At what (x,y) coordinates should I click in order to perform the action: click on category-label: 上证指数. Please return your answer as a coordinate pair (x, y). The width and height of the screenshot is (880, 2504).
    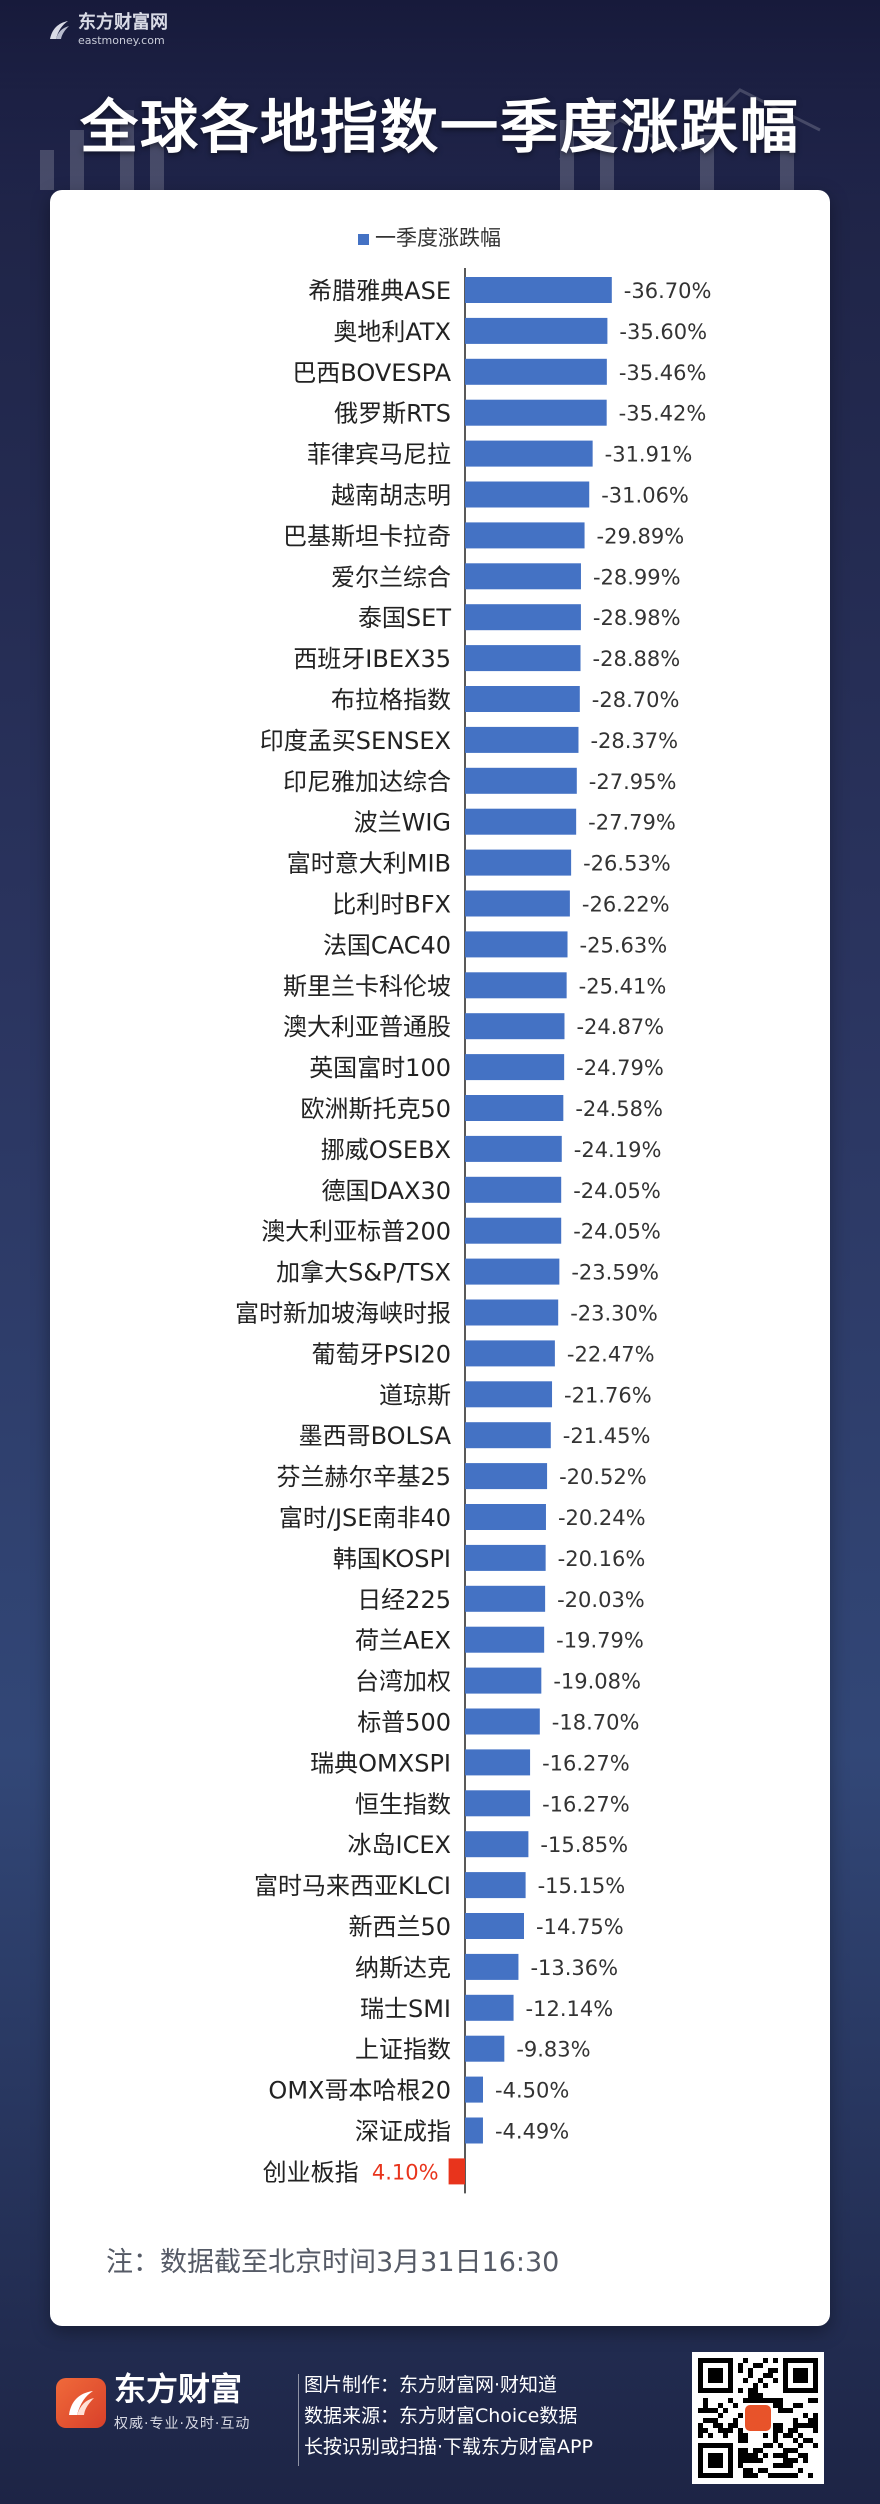
    Looking at the image, I should click on (403, 2050).